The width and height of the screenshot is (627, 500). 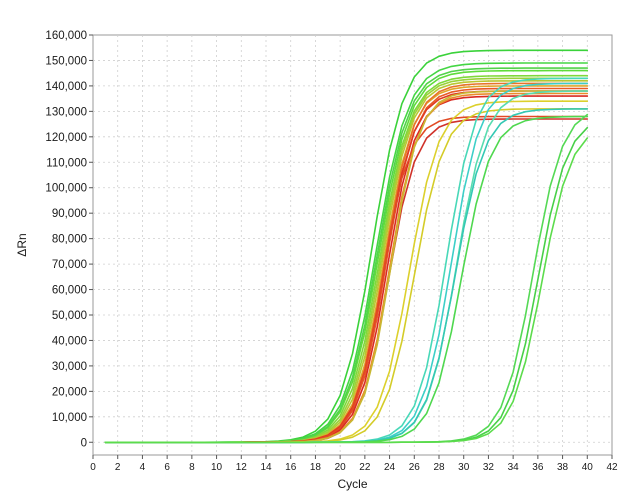 What do you see at coordinates (217, 467) in the screenshot?
I see `x-tick-label: 10` at bounding box center [217, 467].